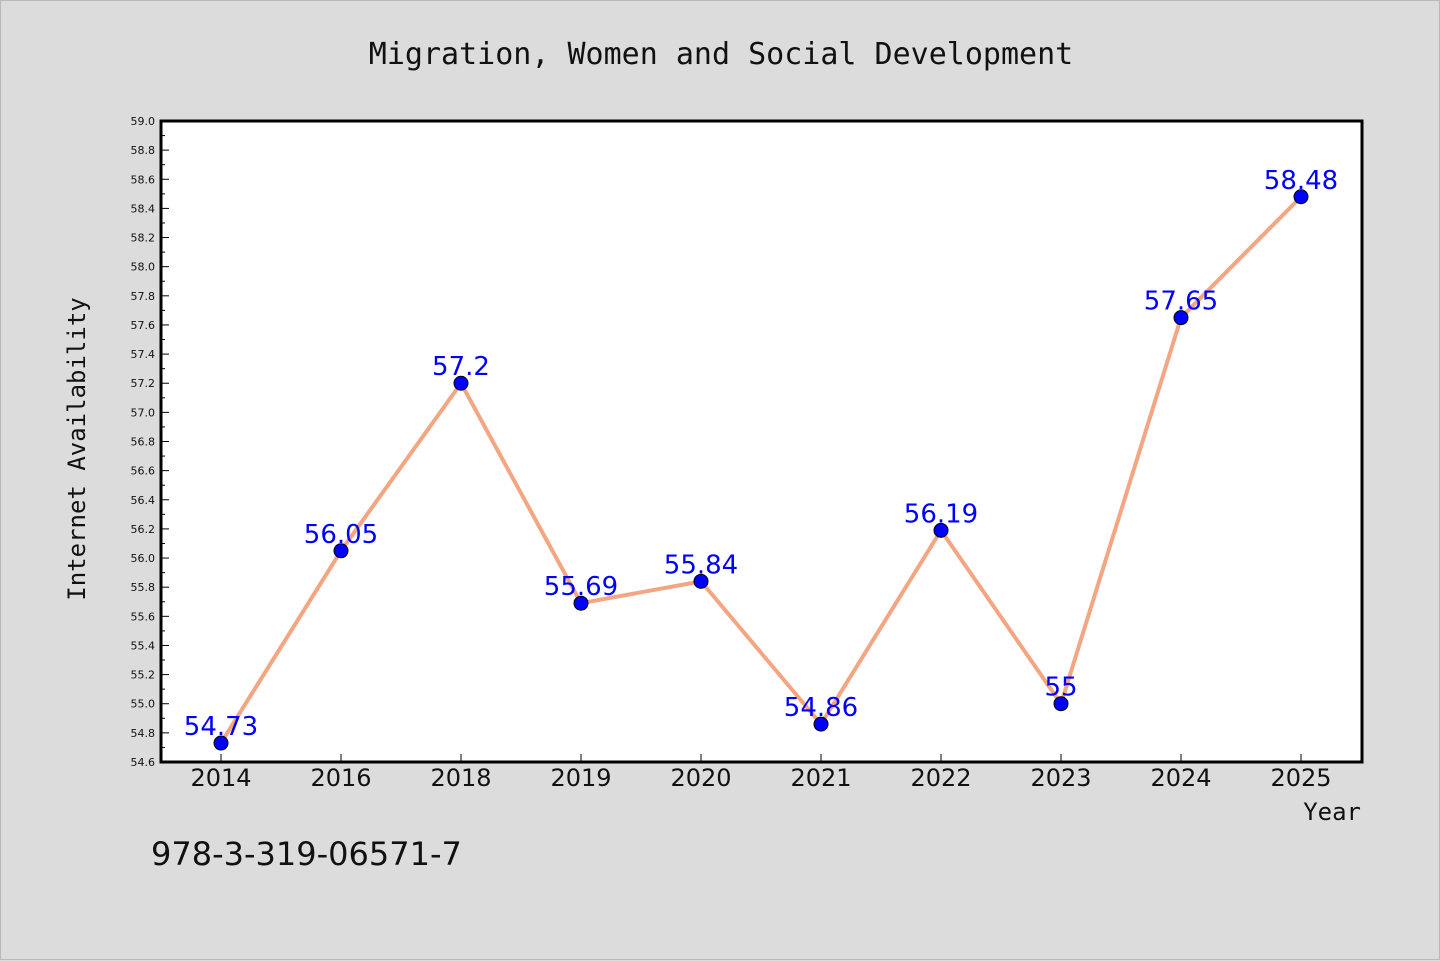  I want to click on y-tick-label: 54.6, so click(143, 762).